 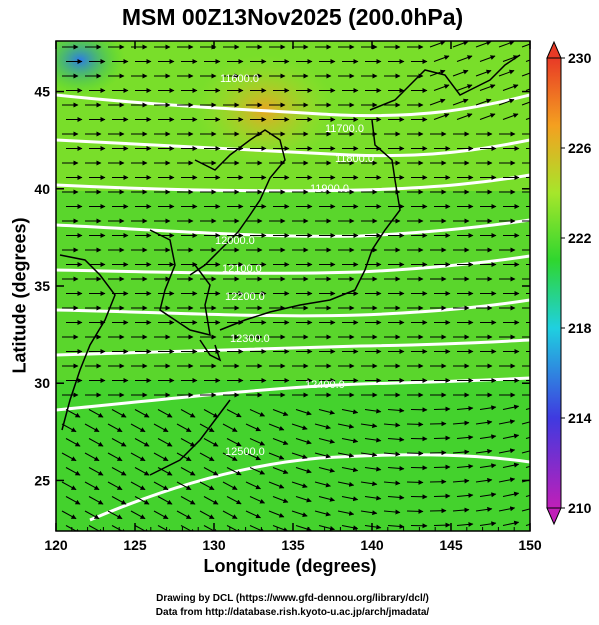 What do you see at coordinates (580, 418) in the screenshot?
I see `colorbar-tick-label: 214` at bounding box center [580, 418].